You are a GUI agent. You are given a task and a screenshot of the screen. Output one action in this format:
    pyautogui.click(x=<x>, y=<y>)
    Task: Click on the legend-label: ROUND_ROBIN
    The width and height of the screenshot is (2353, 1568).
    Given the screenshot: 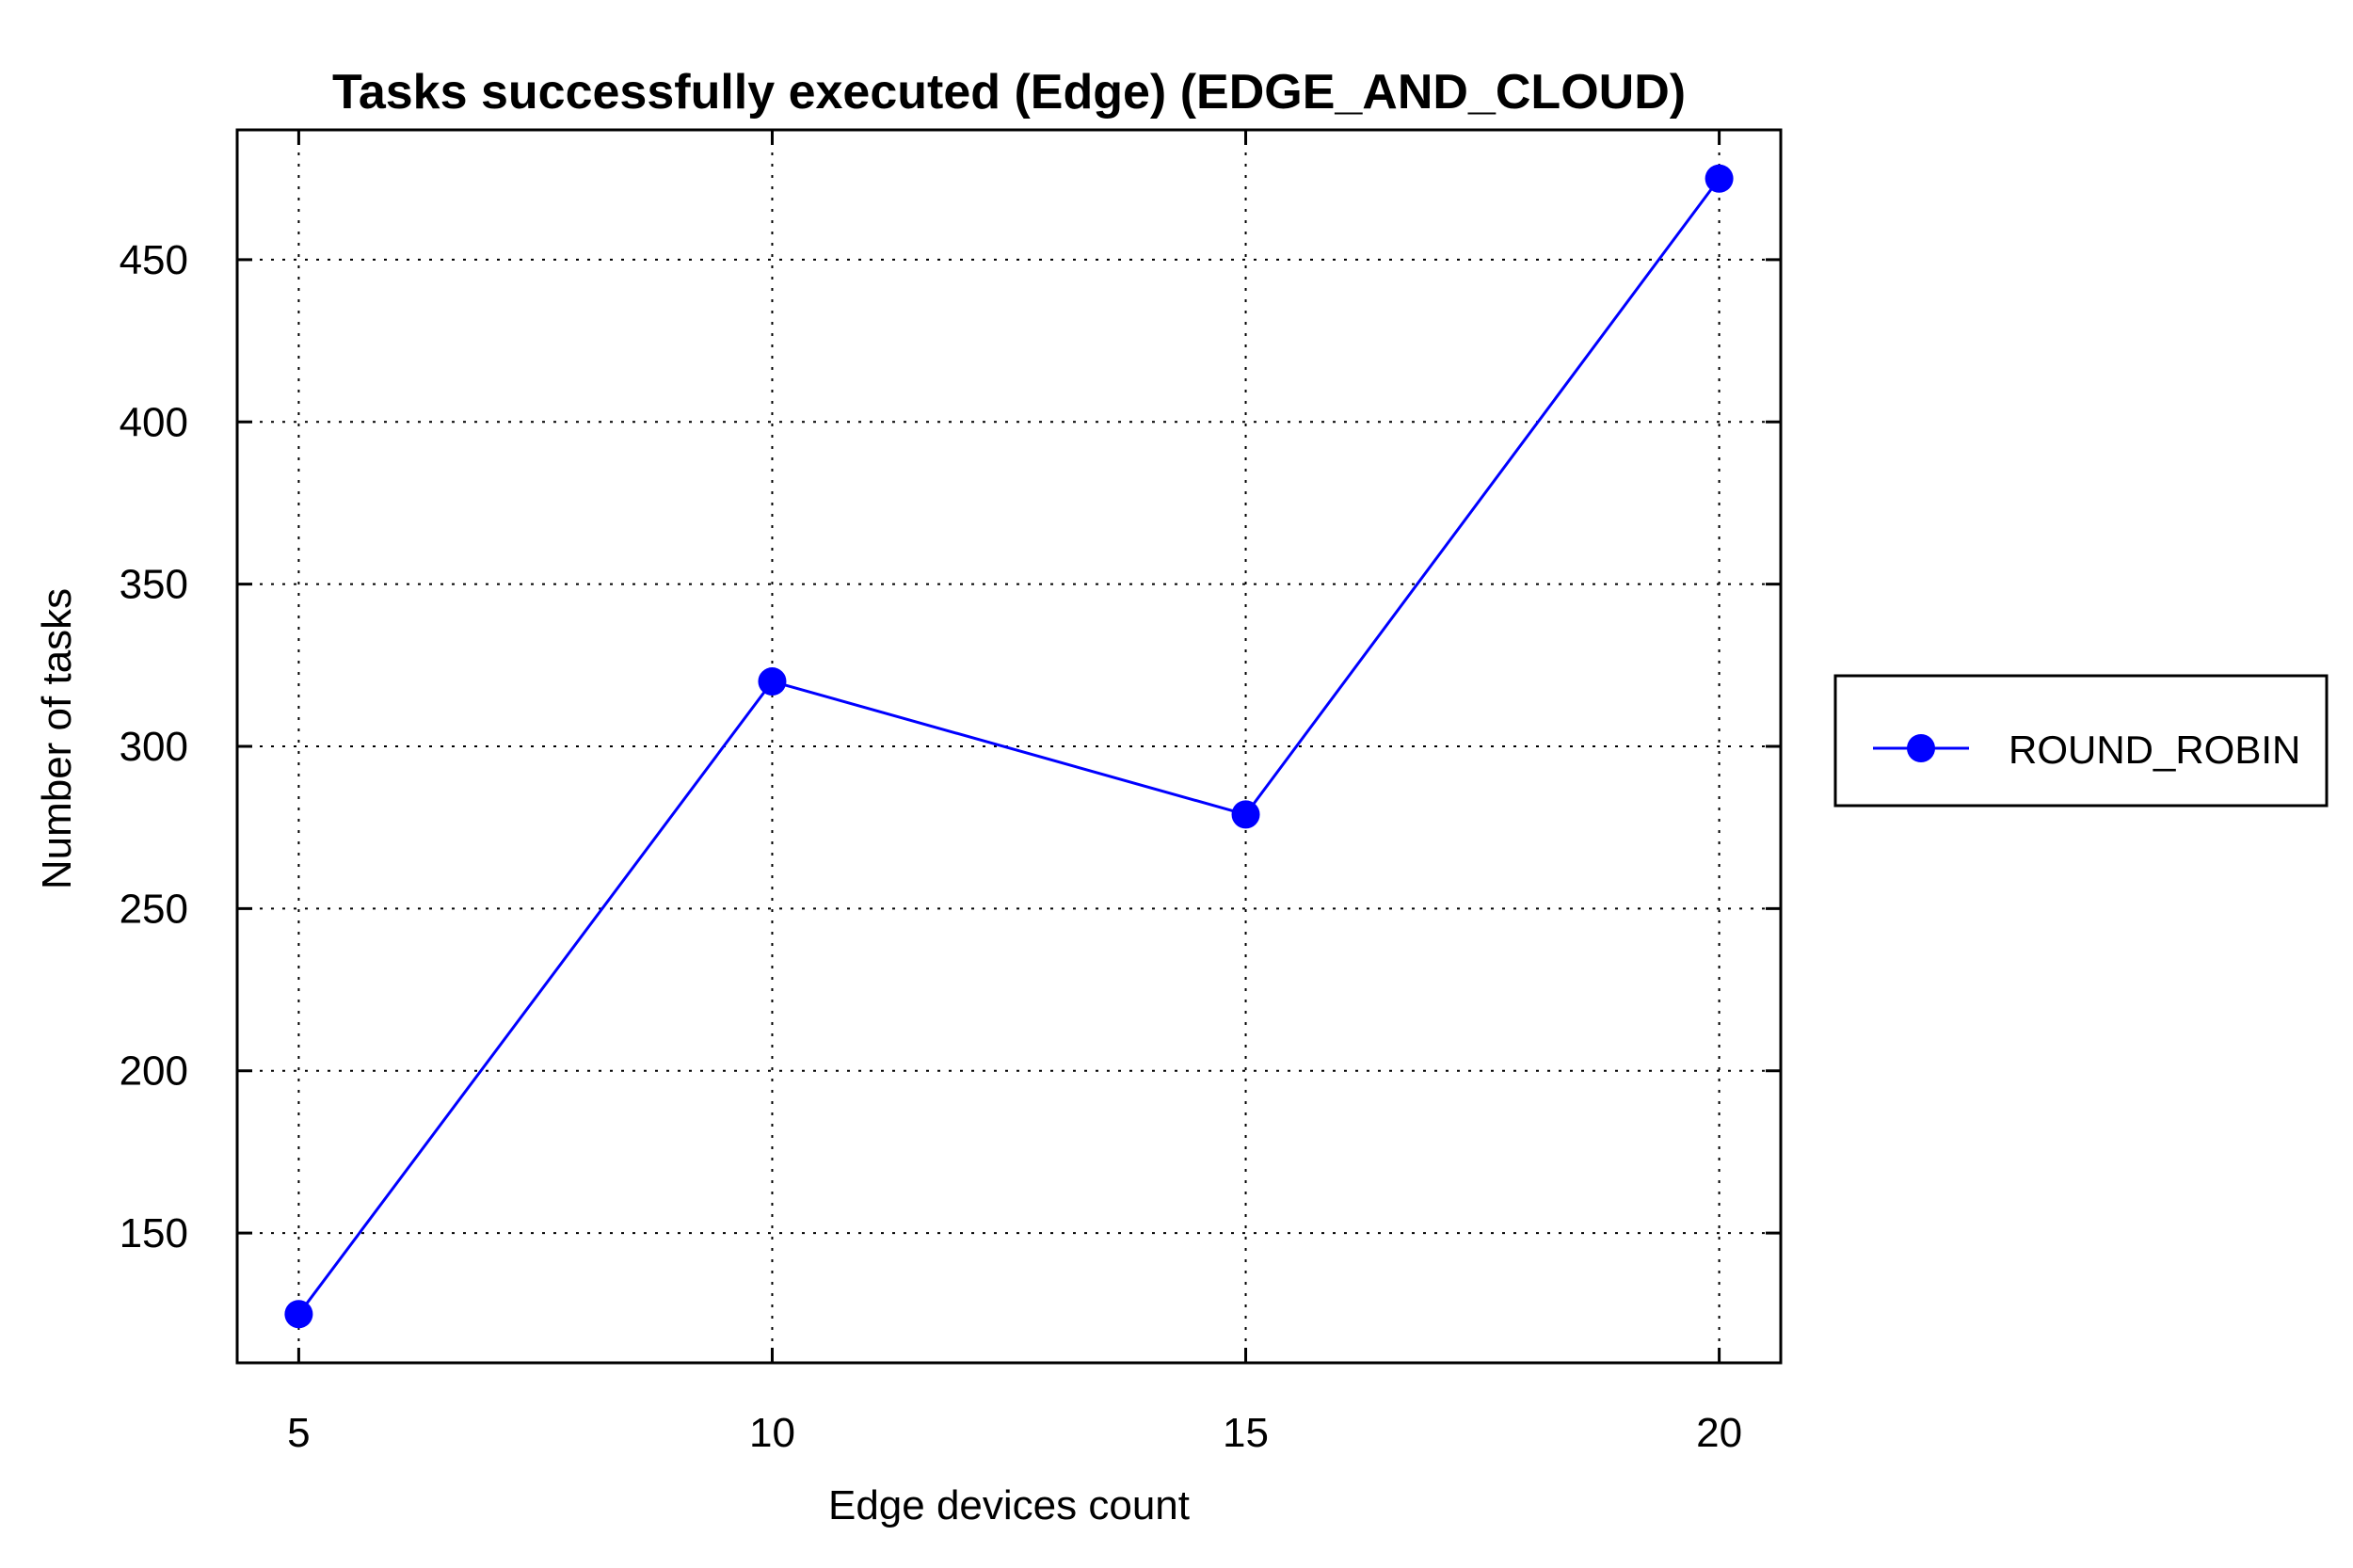 What is the action you would take?
    pyautogui.click(x=2154, y=750)
    